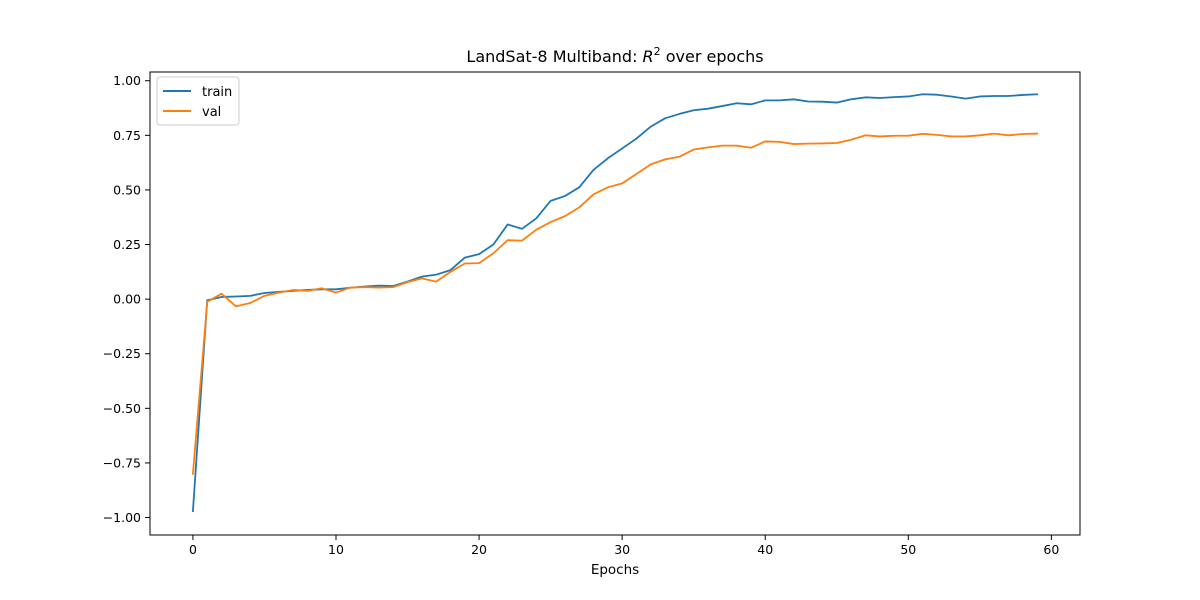 This screenshot has height=600, width=1200. What do you see at coordinates (908, 549) in the screenshot?
I see `x-tick-label: 50` at bounding box center [908, 549].